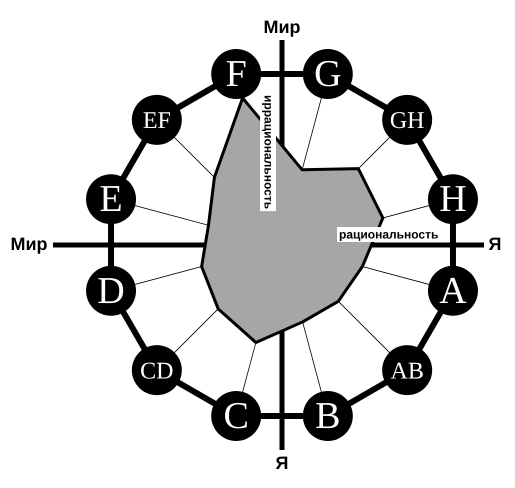  Describe the element at coordinates (269, 152) in the screenshot. I see `text: иррациональность` at that location.